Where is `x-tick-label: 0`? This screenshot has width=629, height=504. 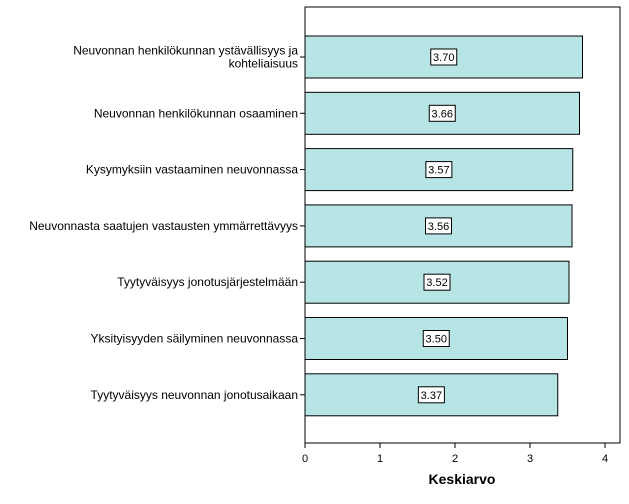 x-tick-label: 0 is located at coordinates (305, 459).